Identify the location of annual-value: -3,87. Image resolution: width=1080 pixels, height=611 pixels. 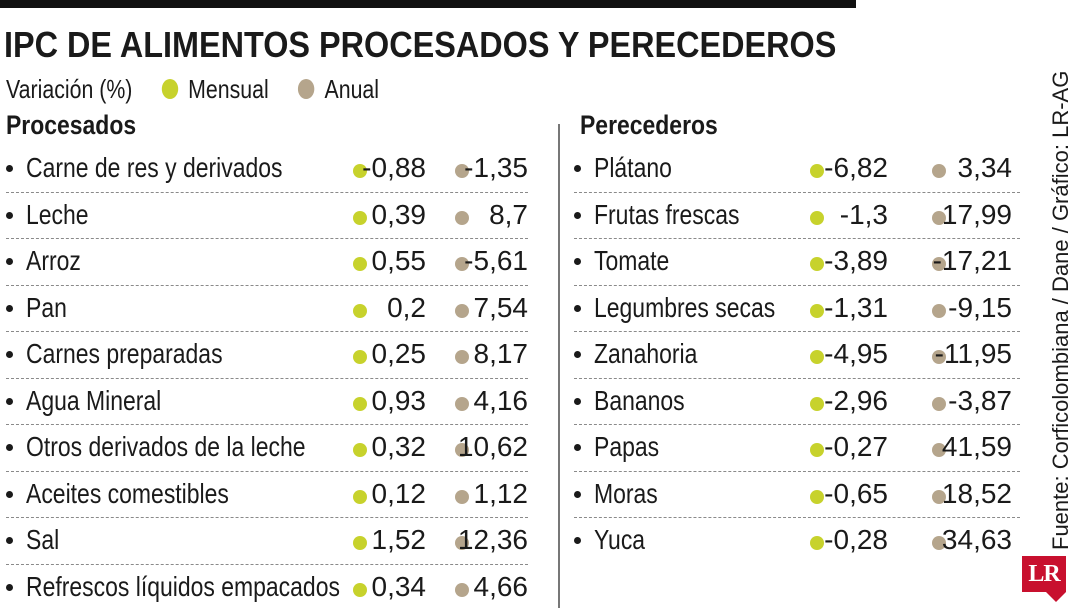
(980, 401).